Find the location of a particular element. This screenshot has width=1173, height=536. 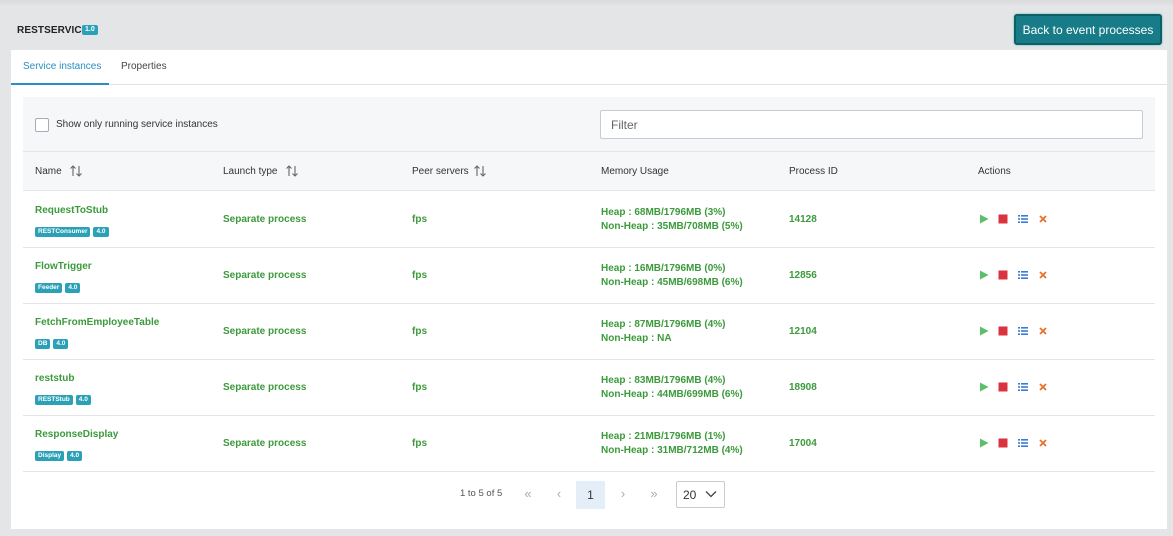

type-badge: RESTConsumer is located at coordinates (63, 231).